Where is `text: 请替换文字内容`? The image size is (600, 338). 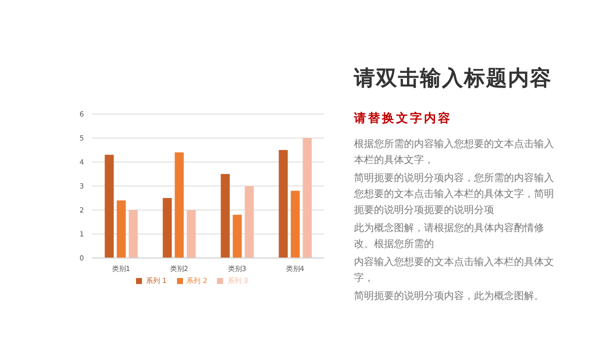
text: 请替换文字内容 is located at coordinates (403, 118).